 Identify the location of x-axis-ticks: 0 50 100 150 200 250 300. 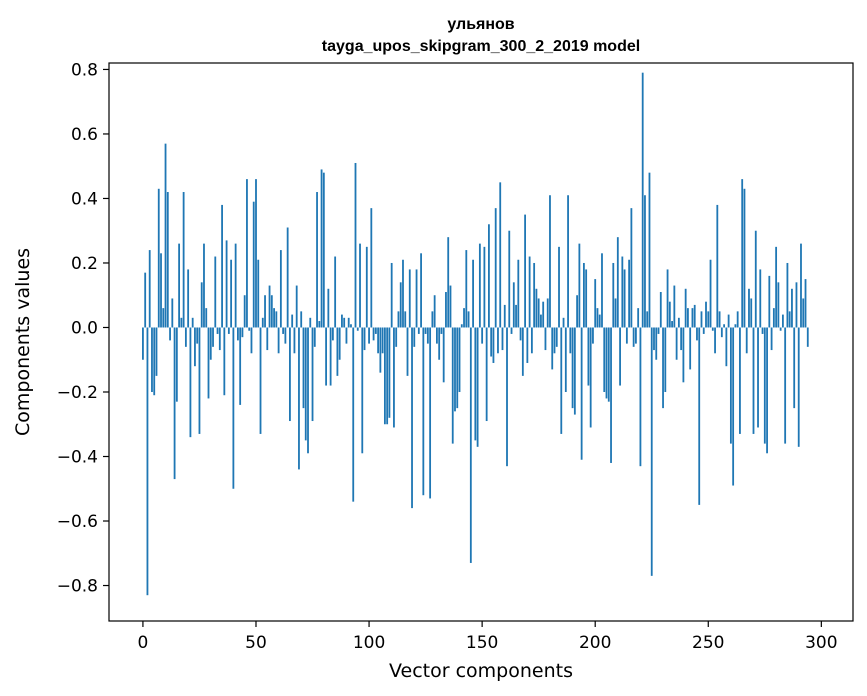
(488, 637).